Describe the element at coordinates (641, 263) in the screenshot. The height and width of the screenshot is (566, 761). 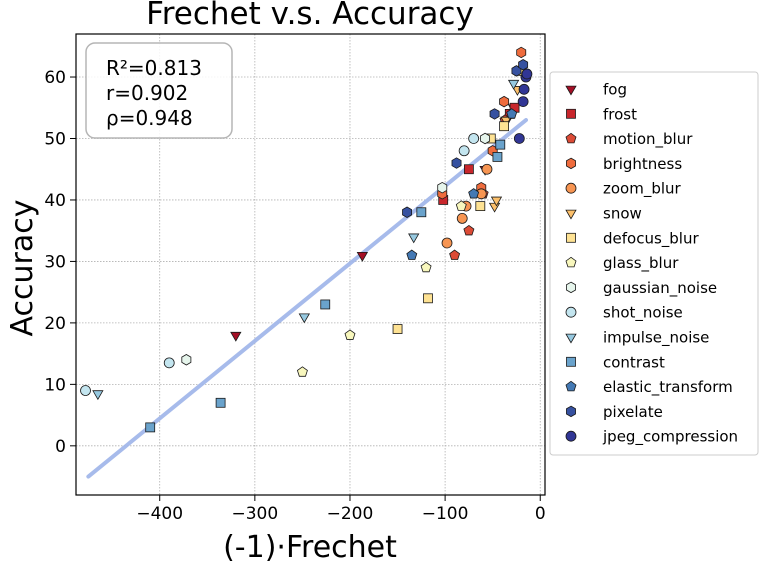
I see `legend-label: glass_blur` at that location.